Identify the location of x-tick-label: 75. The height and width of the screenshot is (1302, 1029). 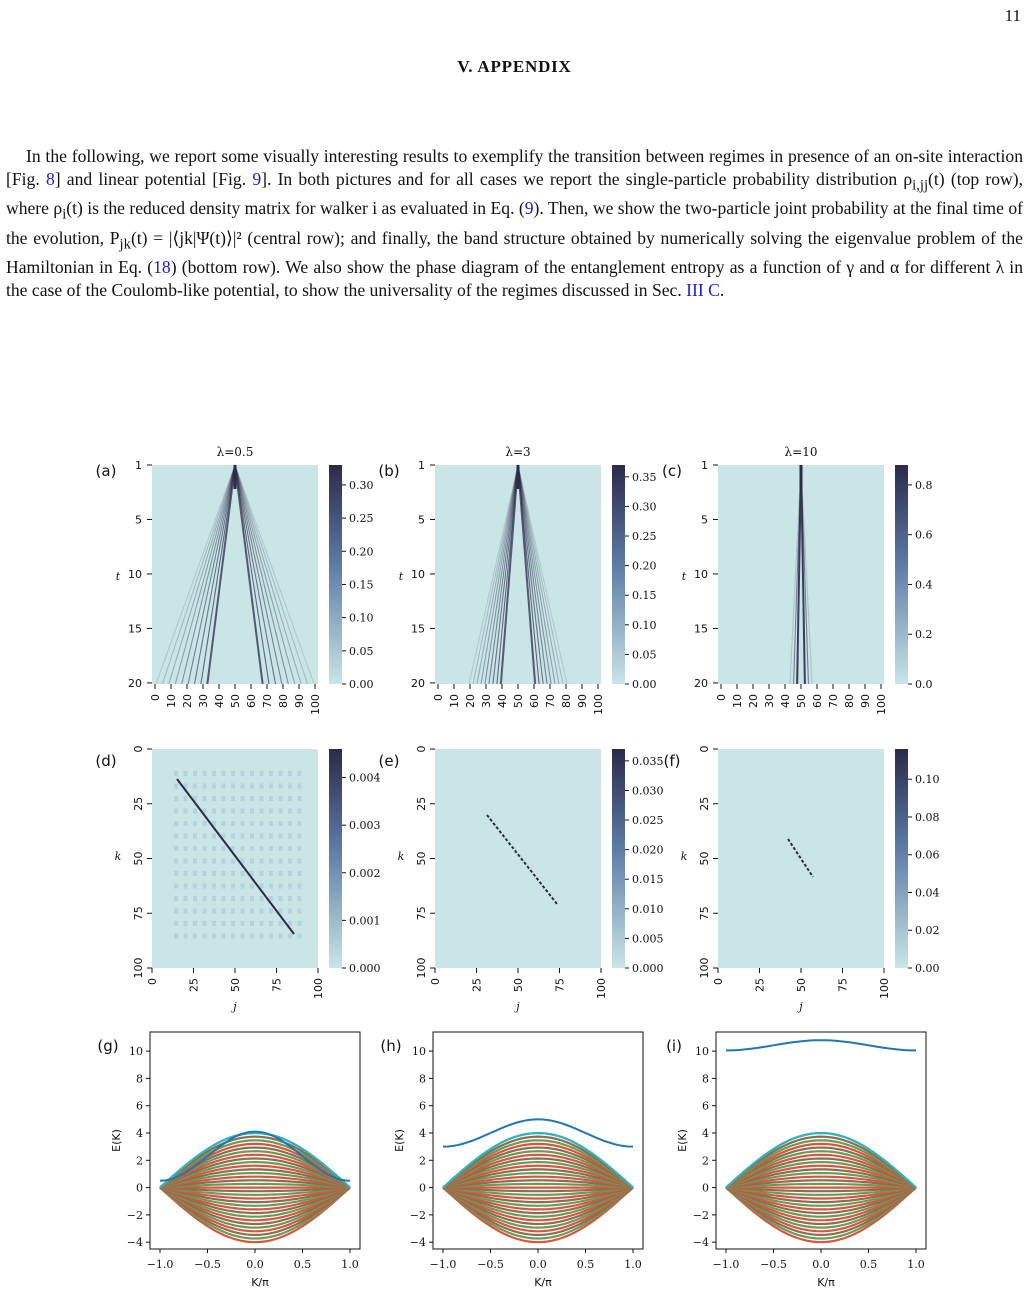
(843, 985).